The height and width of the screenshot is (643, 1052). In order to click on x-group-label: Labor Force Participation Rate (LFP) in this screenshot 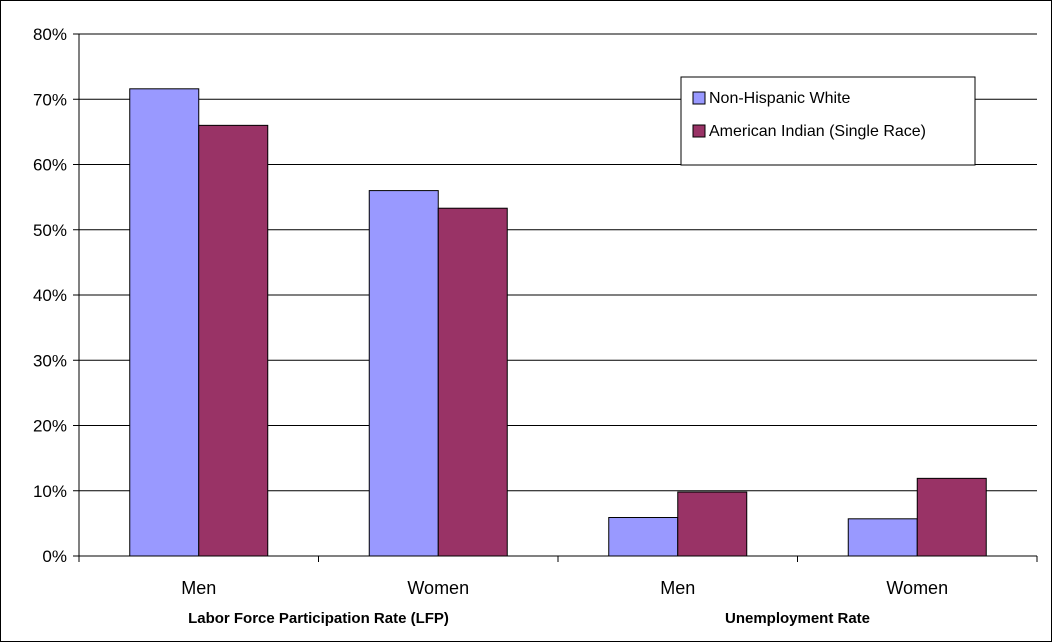, I will do `click(318, 618)`.